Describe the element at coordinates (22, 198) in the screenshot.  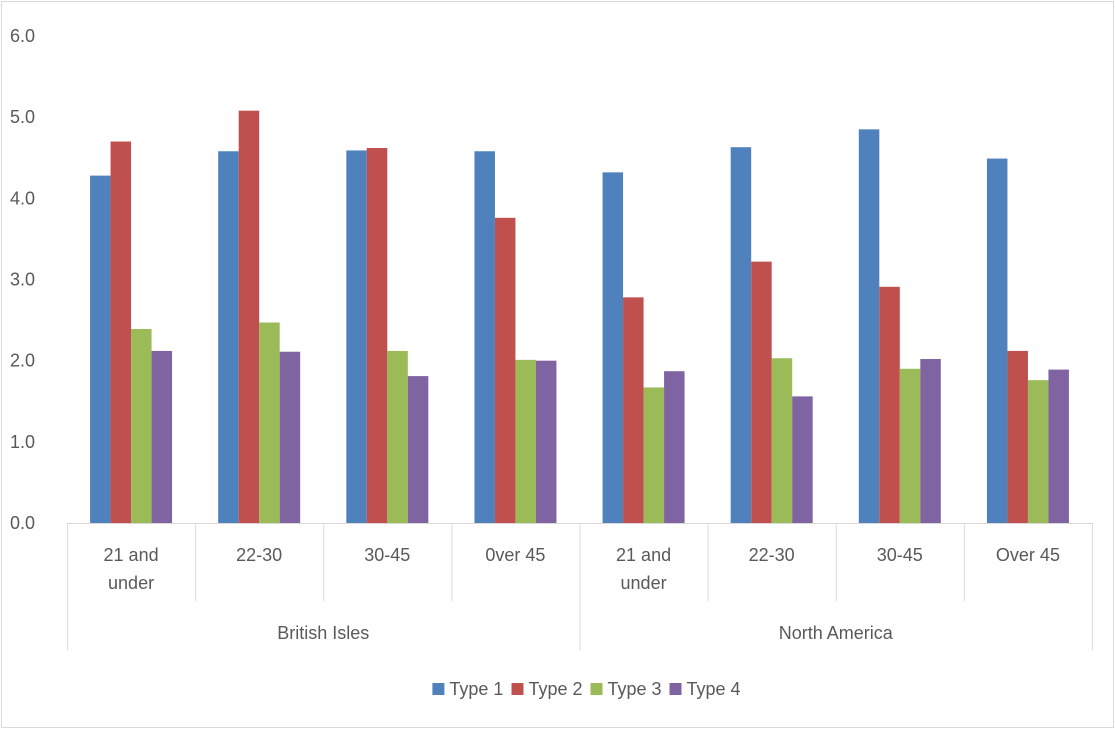
I see `y-tick-label: 4.0` at that location.